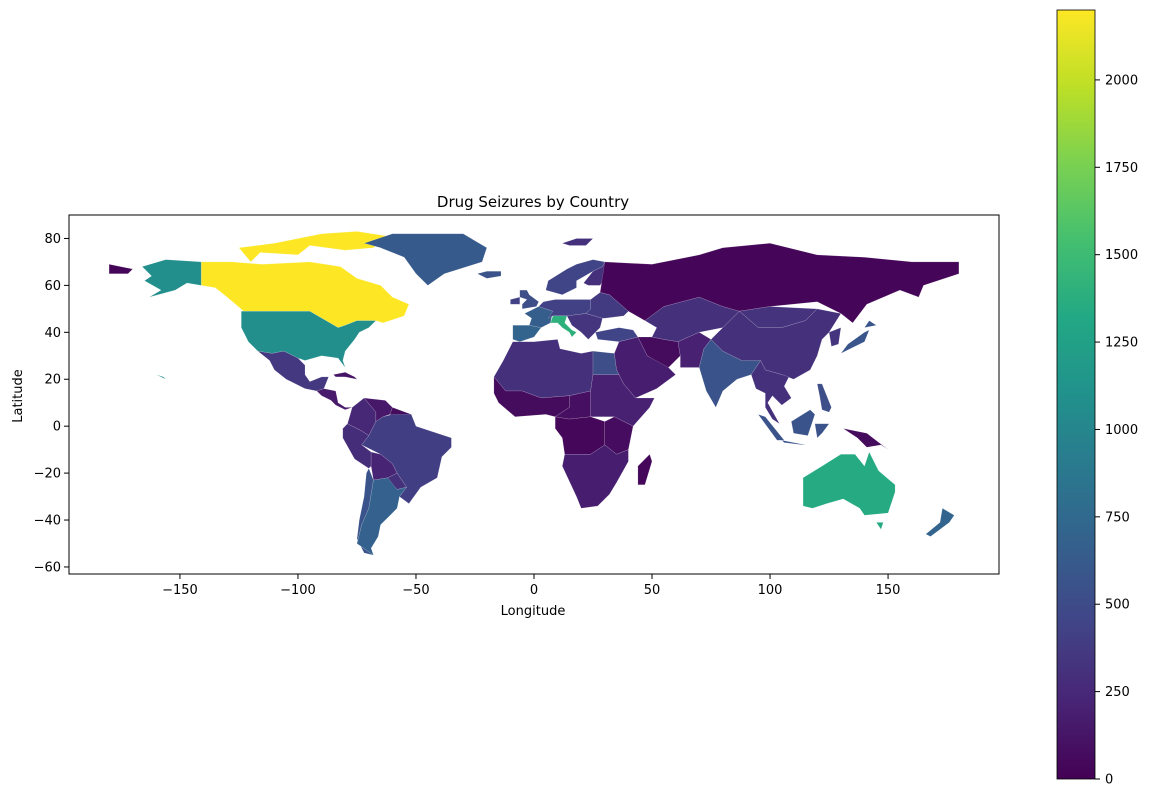  Describe the element at coordinates (162, 378) in the screenshot. I see `country-hawaii` at that location.